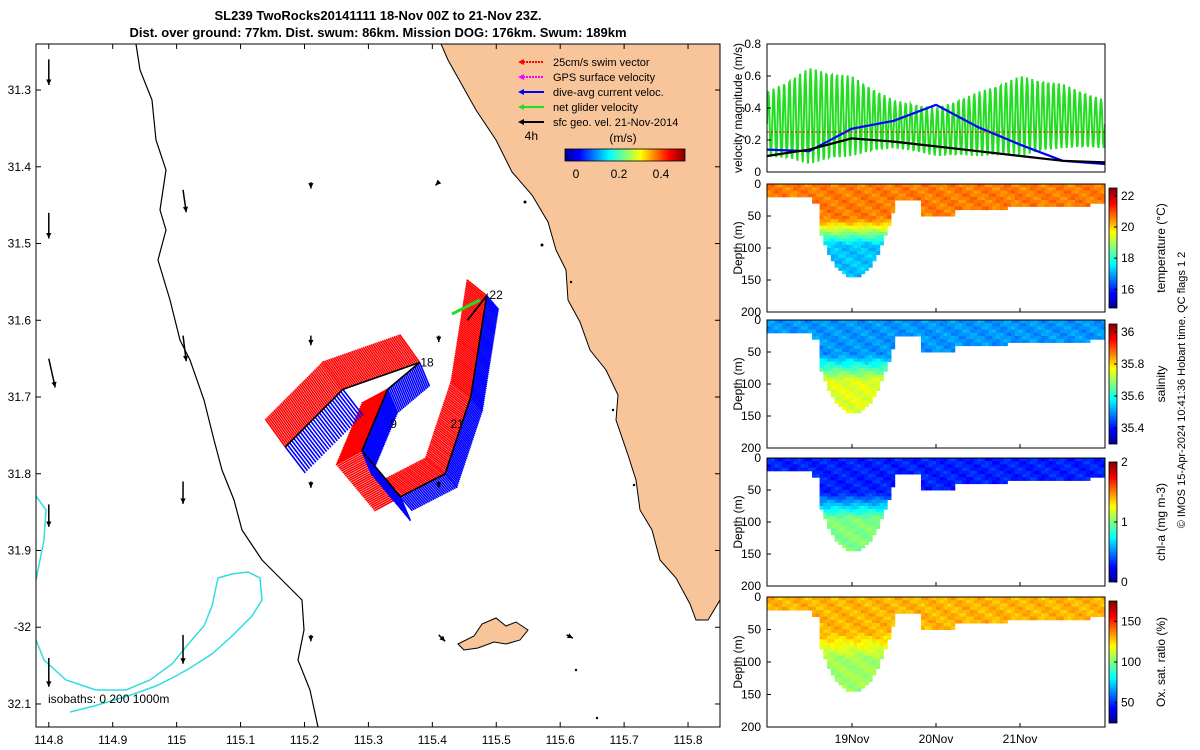 This screenshot has height=750, width=1200. I want to click on colorbar-label: temperature (°C), so click(1161, 248).